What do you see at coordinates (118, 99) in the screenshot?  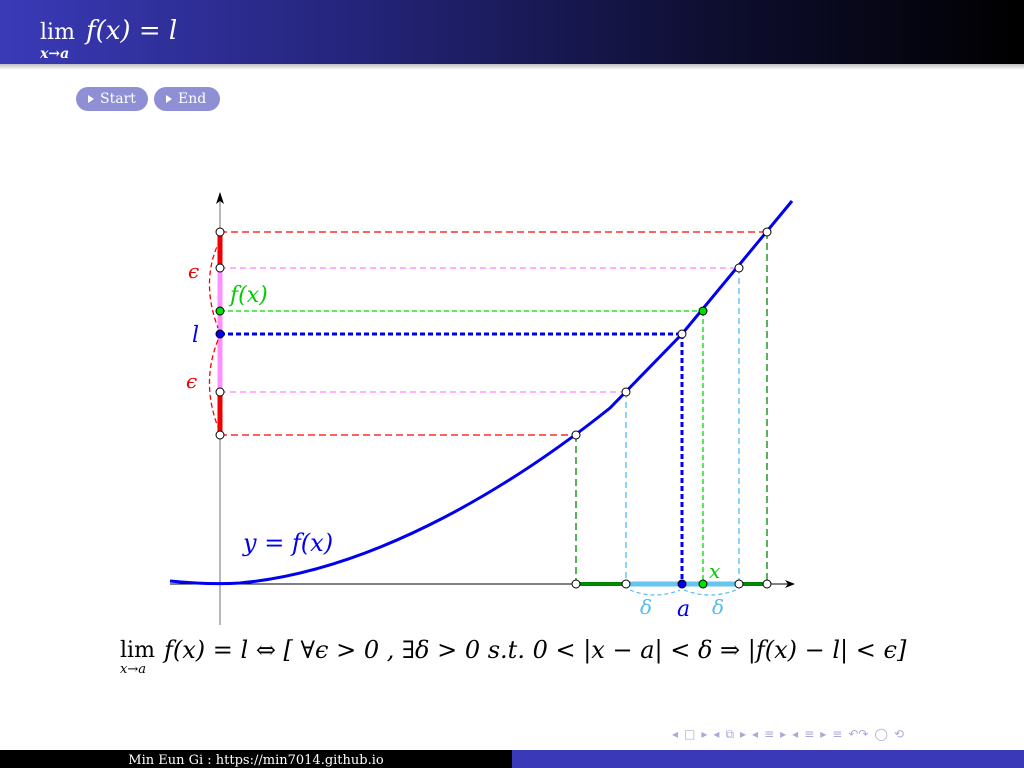 I see `start-button-label: Start` at bounding box center [118, 99].